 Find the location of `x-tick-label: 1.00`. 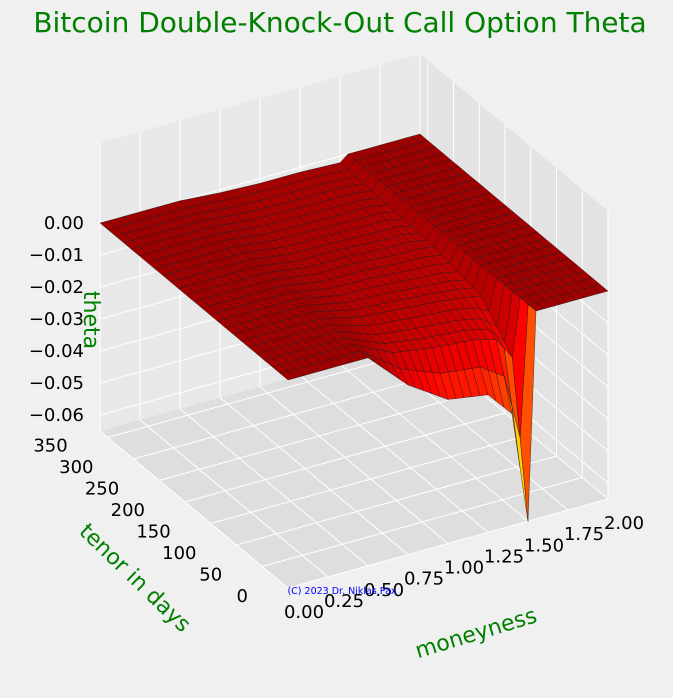

x-tick-label: 1.00 is located at coordinates (464, 568).